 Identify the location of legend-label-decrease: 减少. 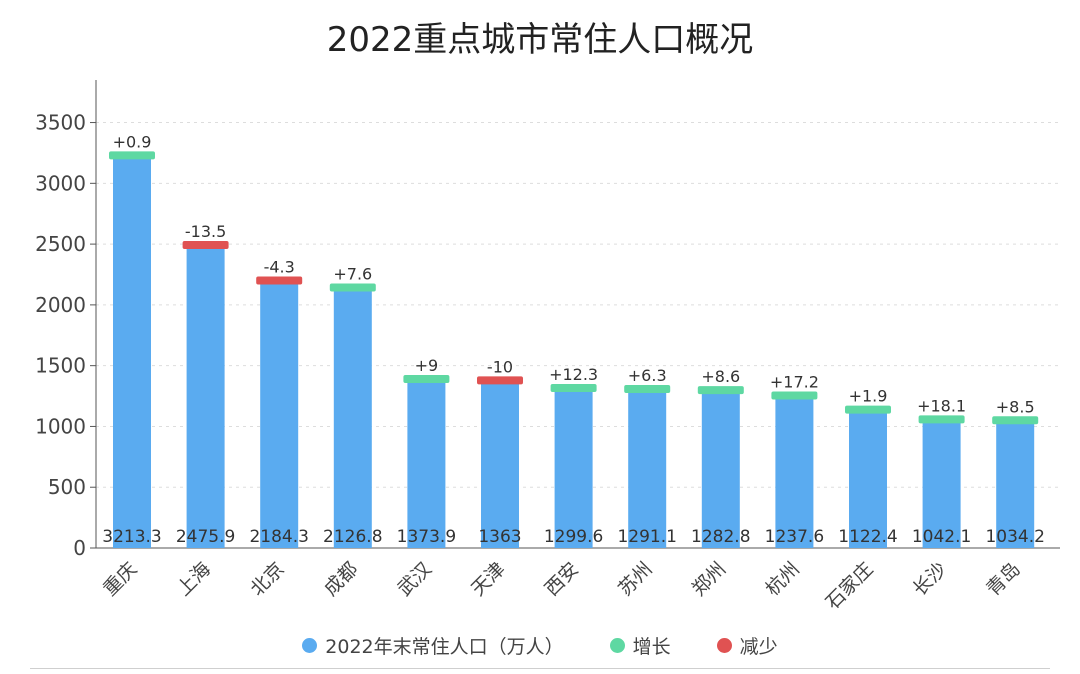
(758, 647).